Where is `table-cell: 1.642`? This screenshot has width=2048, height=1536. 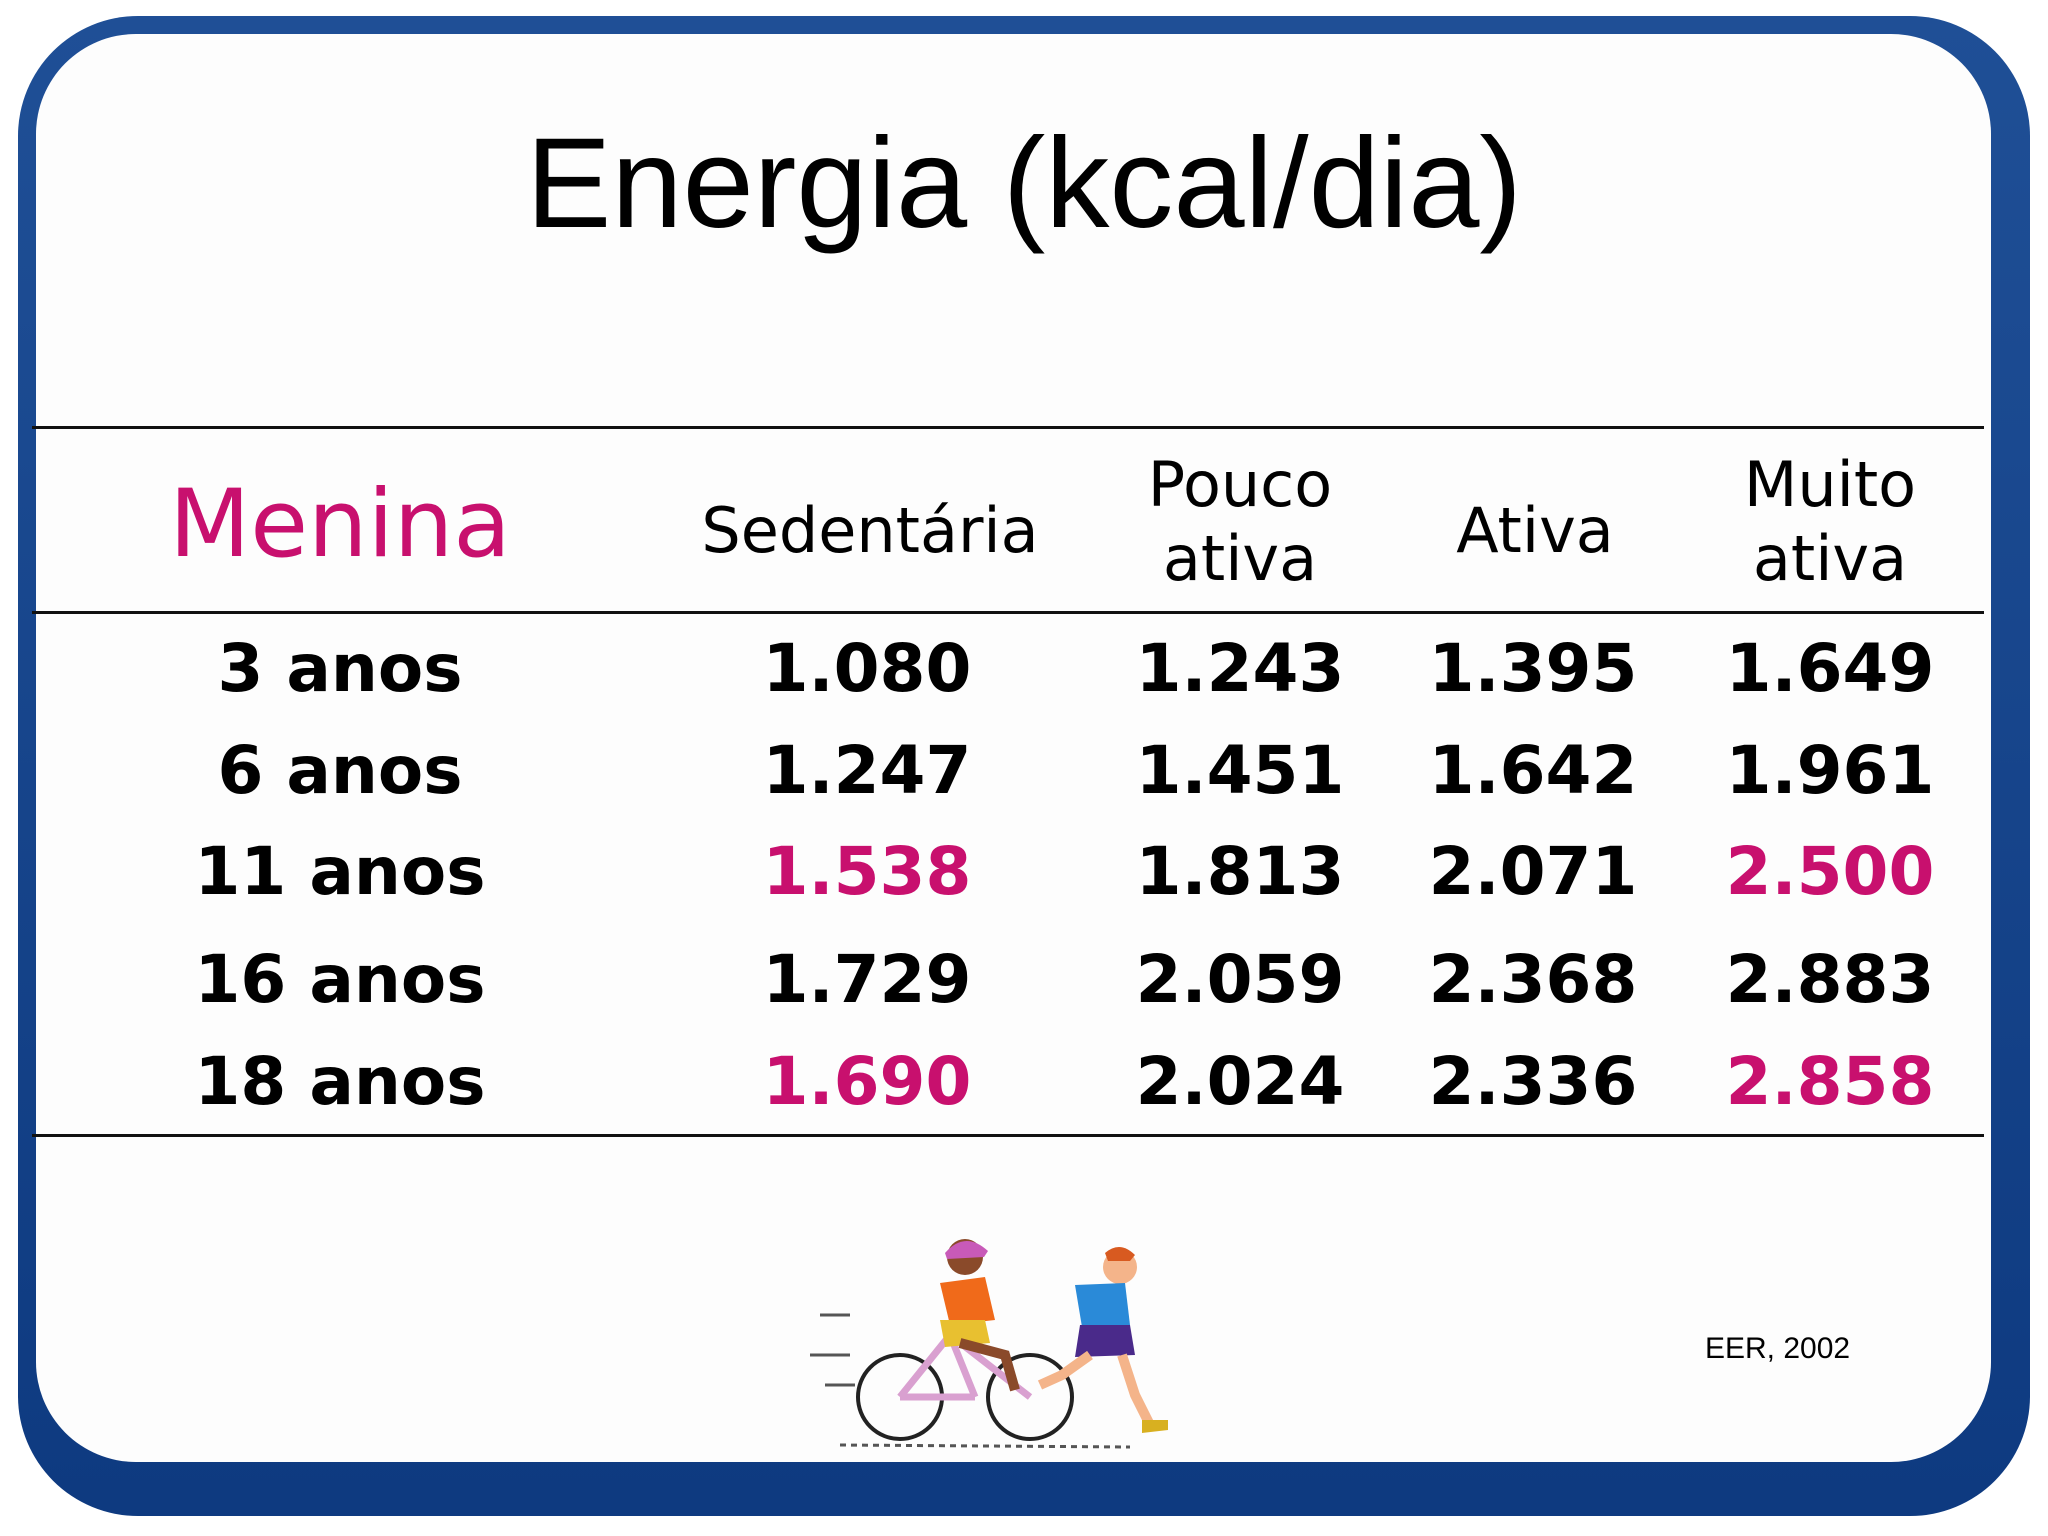 table-cell: 1.642 is located at coordinates (1533, 770).